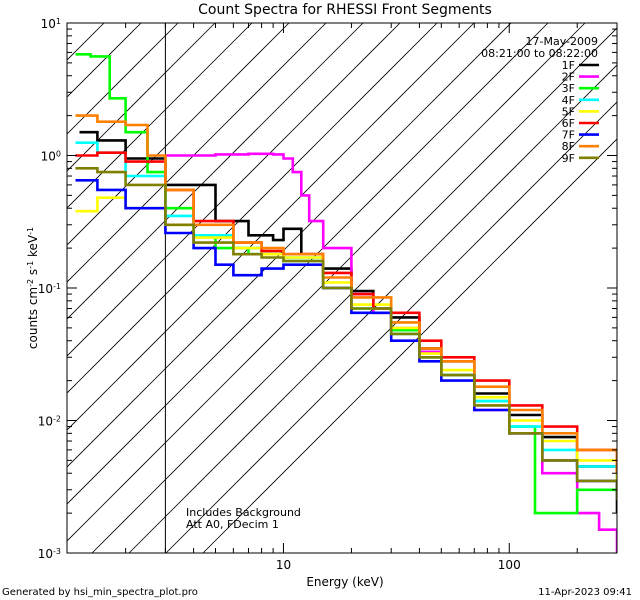 The height and width of the screenshot is (600, 640). Describe the element at coordinates (568, 77) in the screenshot. I see `legend-label-2f: 2F` at that location.